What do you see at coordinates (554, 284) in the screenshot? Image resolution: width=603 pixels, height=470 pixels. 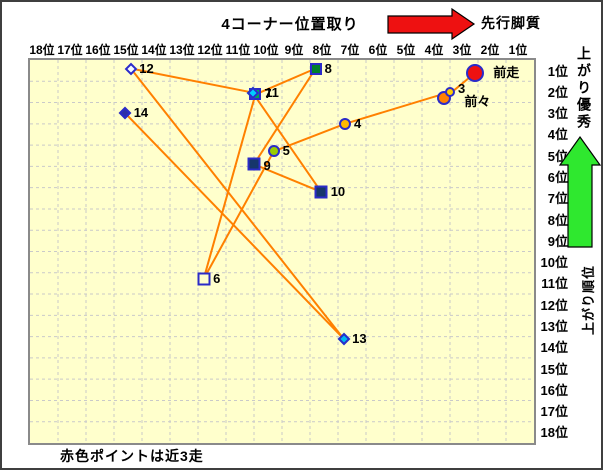 I see `y-tick: 11位` at bounding box center [554, 284].